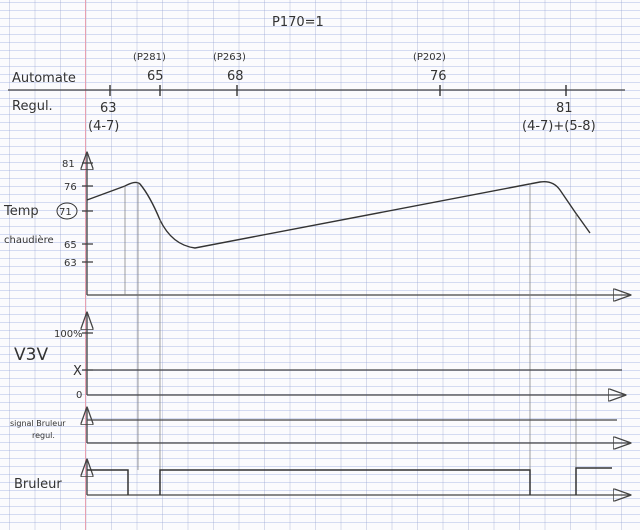  I want to click on burner-signal, so click(349, 481).